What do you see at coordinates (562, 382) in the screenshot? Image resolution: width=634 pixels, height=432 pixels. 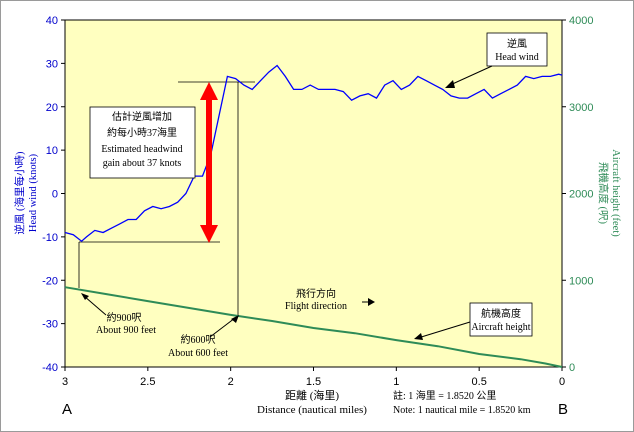 I see `x-tick-label: 0` at bounding box center [562, 382].